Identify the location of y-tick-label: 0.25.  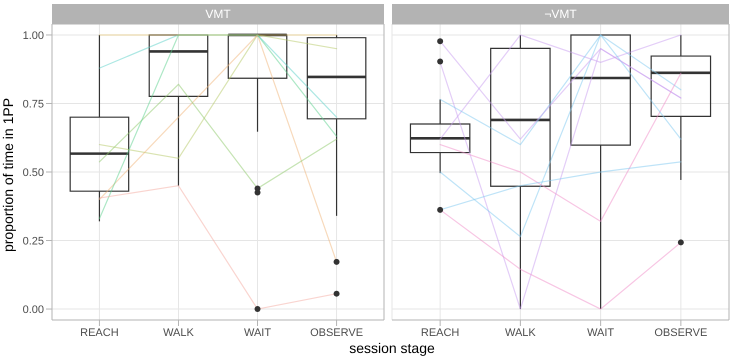
(33, 241).